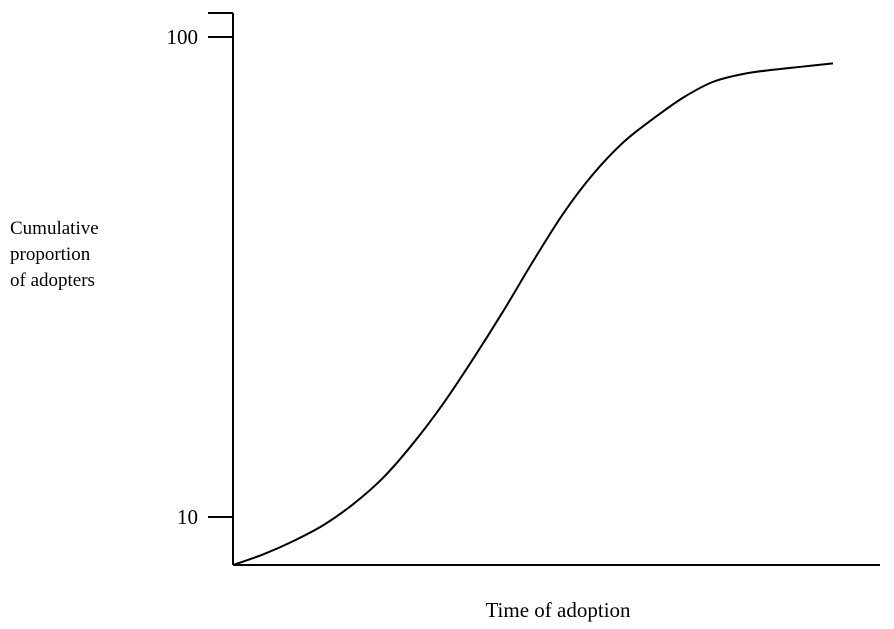 This screenshot has height=629, width=894. I want to click on y-ticks: 10 100, so click(200, 277).